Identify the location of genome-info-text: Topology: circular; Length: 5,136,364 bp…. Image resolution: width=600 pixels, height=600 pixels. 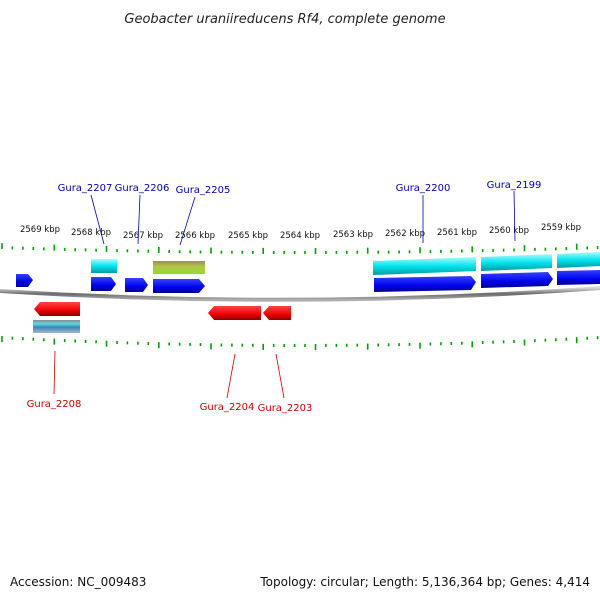
(424, 582).